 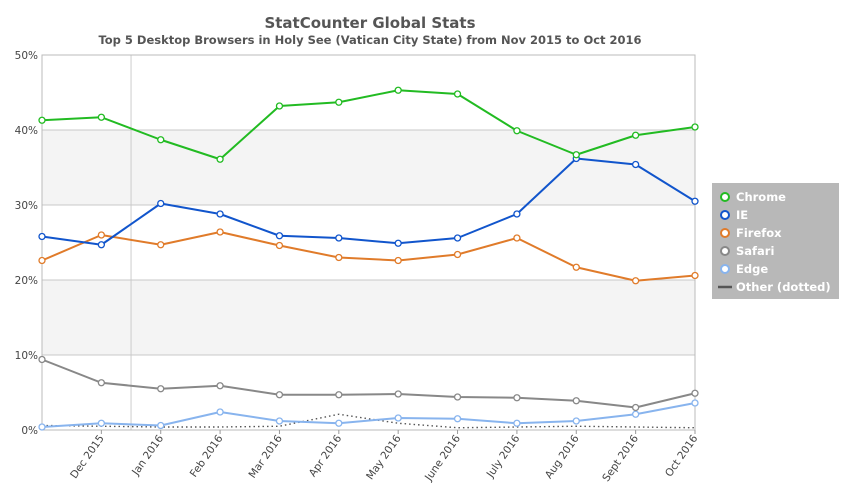 What do you see at coordinates (753, 197) in the screenshot?
I see `legend-item: Chrome` at bounding box center [753, 197].